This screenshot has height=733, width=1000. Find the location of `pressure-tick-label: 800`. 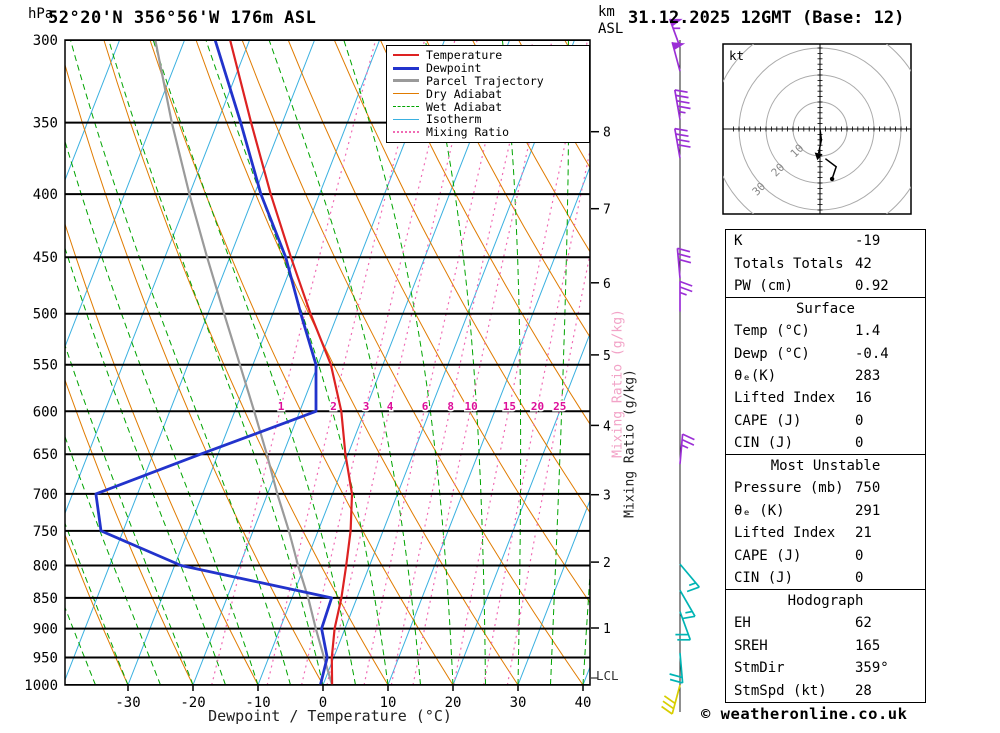

pressure-tick-label: 800 is located at coordinates (45, 567).